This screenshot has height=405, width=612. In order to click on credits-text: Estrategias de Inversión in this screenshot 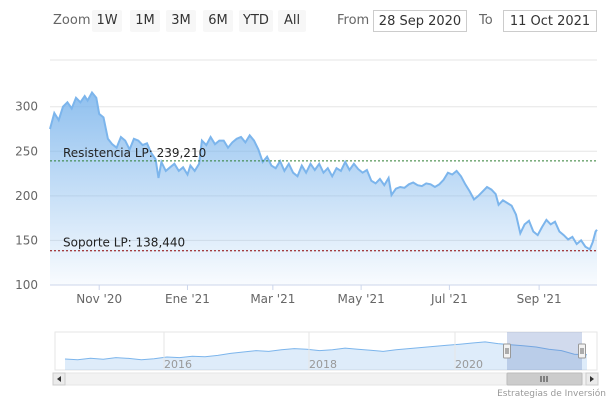, I will do `click(551, 394)`.